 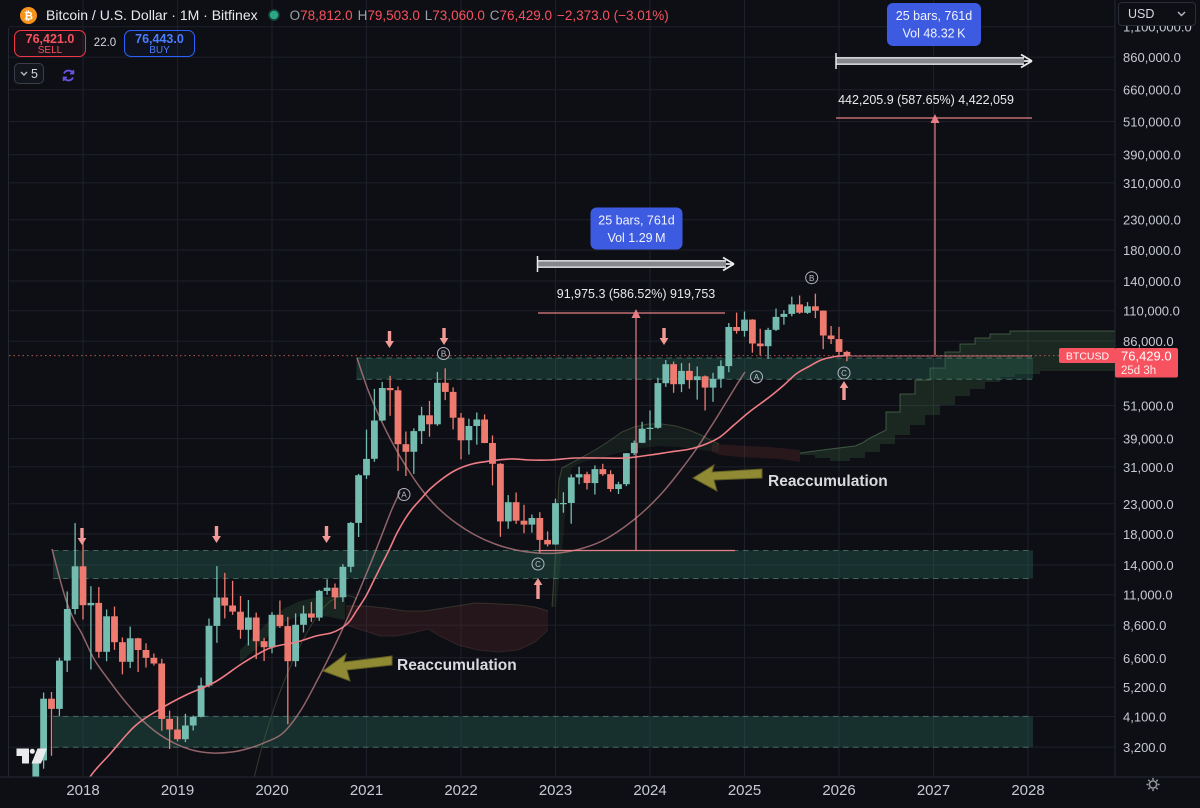 I want to click on svg-text: 2023, so click(x=555, y=790).